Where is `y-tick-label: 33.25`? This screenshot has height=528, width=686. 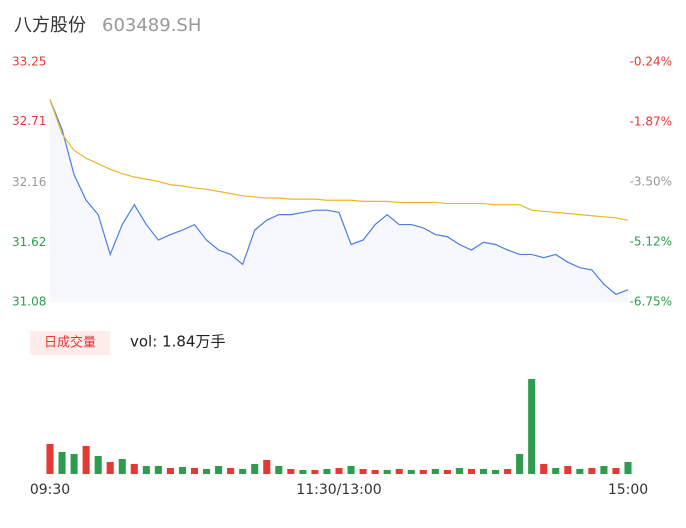
y-tick-label: 33.25 is located at coordinates (29, 62).